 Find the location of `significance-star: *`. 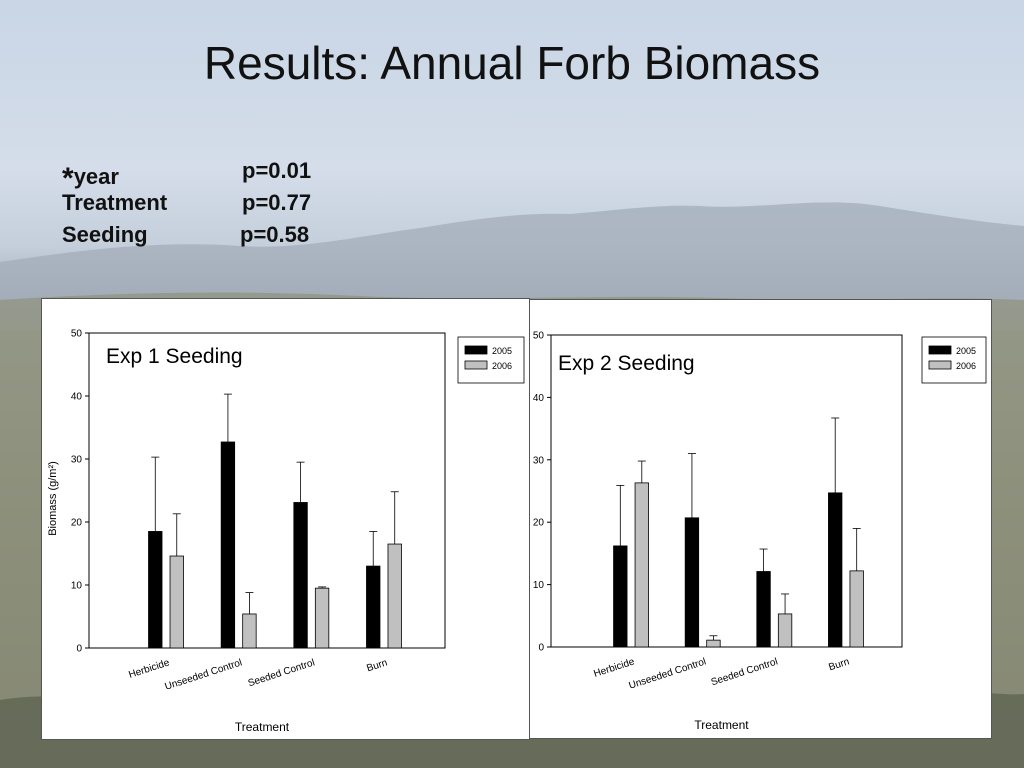

significance-star: * is located at coordinates (68, 178).